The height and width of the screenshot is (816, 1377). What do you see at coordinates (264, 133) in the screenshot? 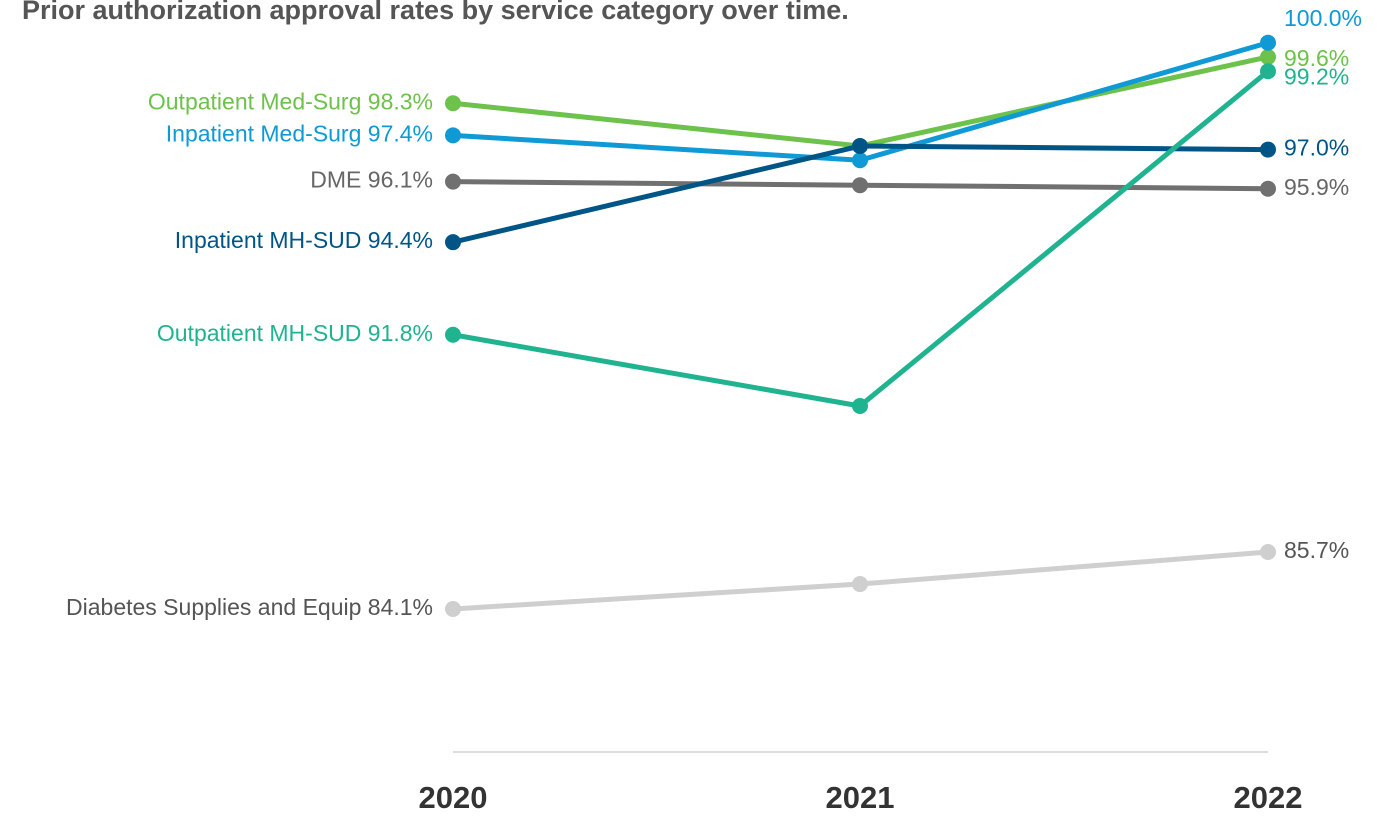
I see `series-name: Inpatient Med-Surg` at bounding box center [264, 133].